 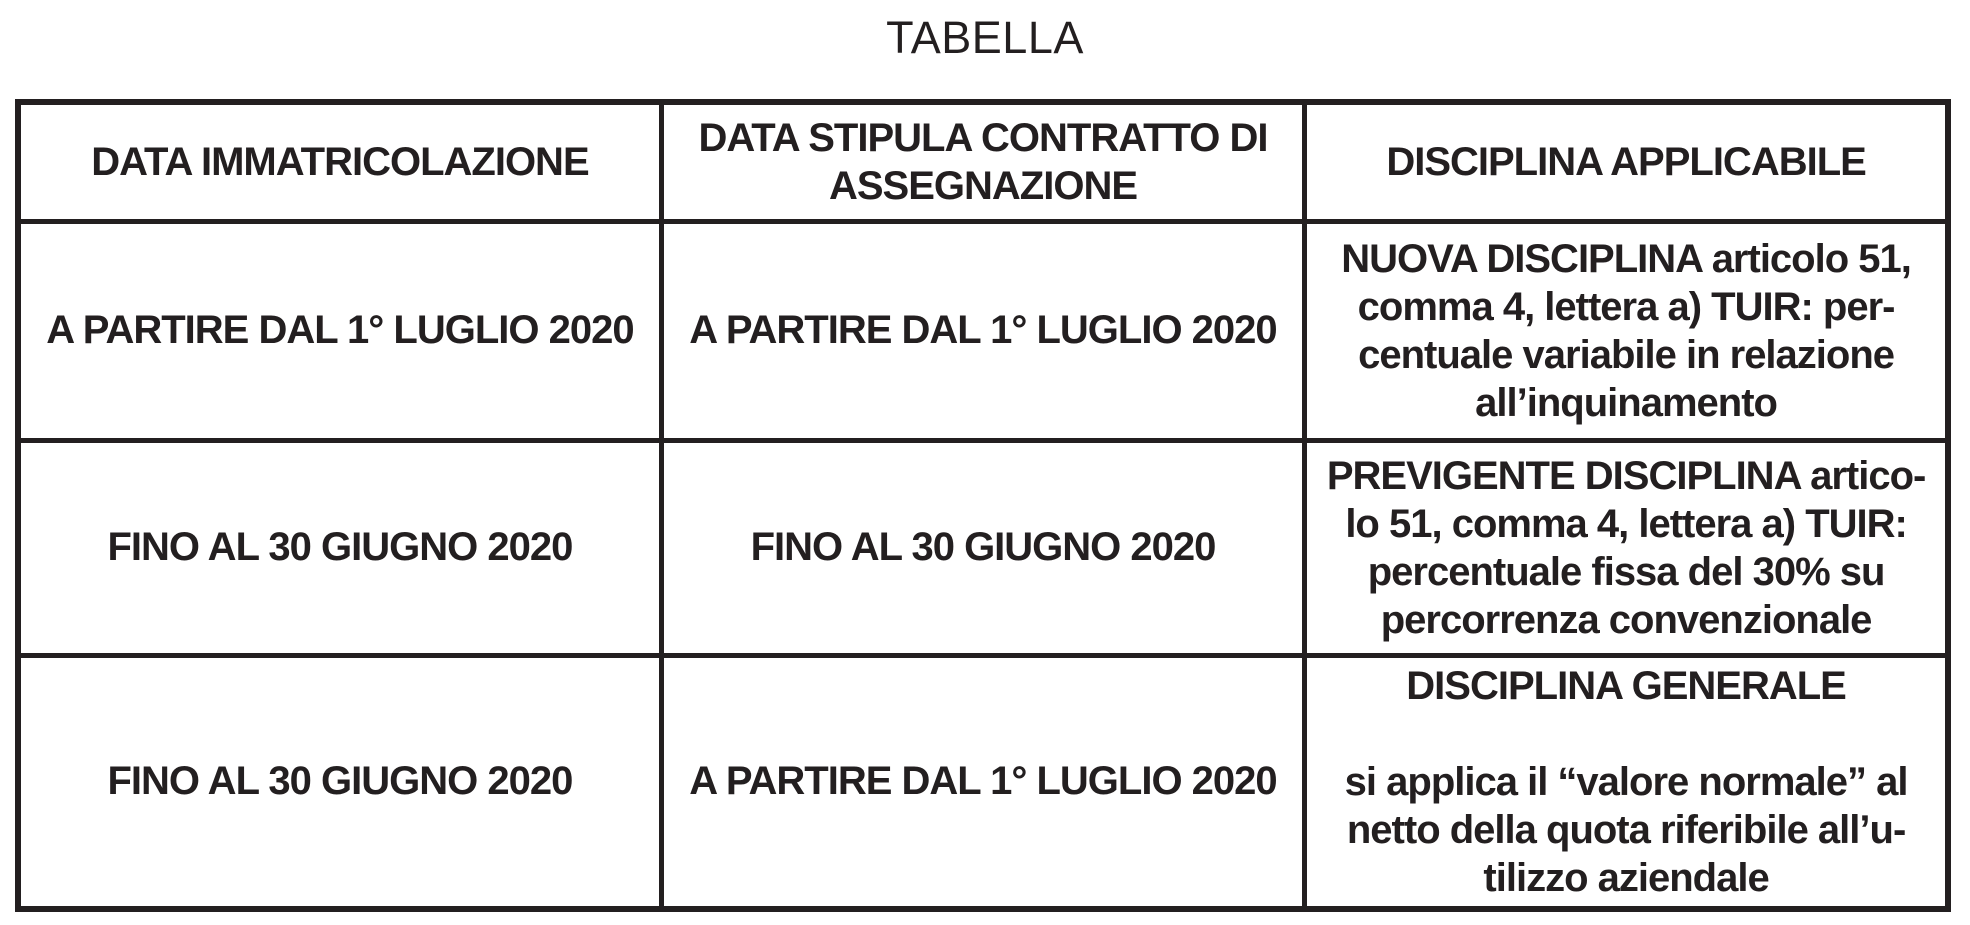 I want to click on page-title: TABELLA, so click(x=985, y=37).